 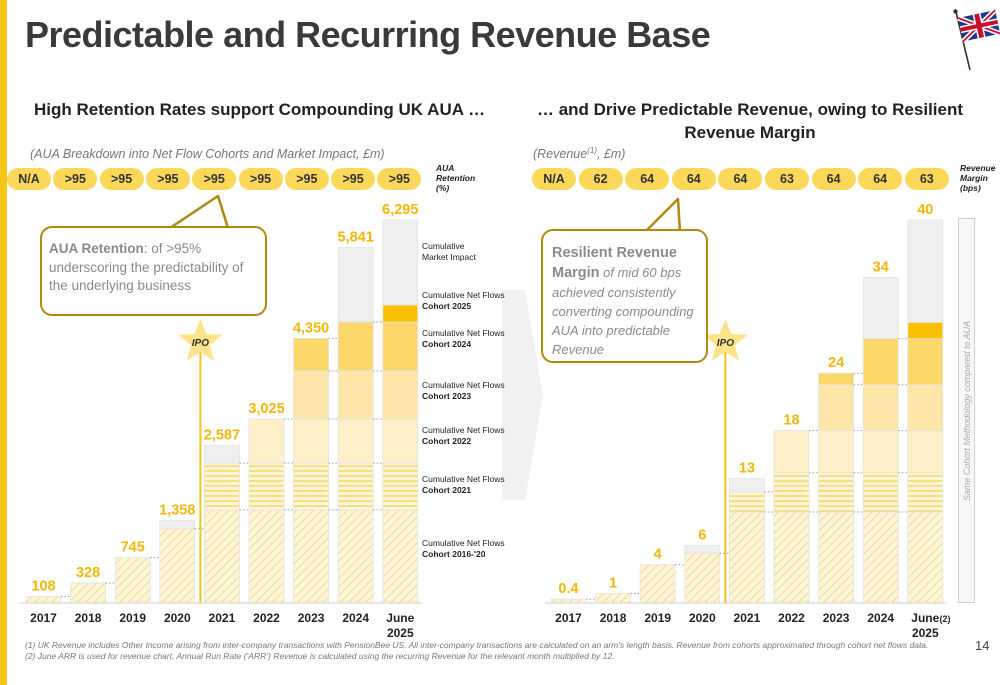 I want to click on left-chart-category-label-8: June, so click(x=400, y=618).